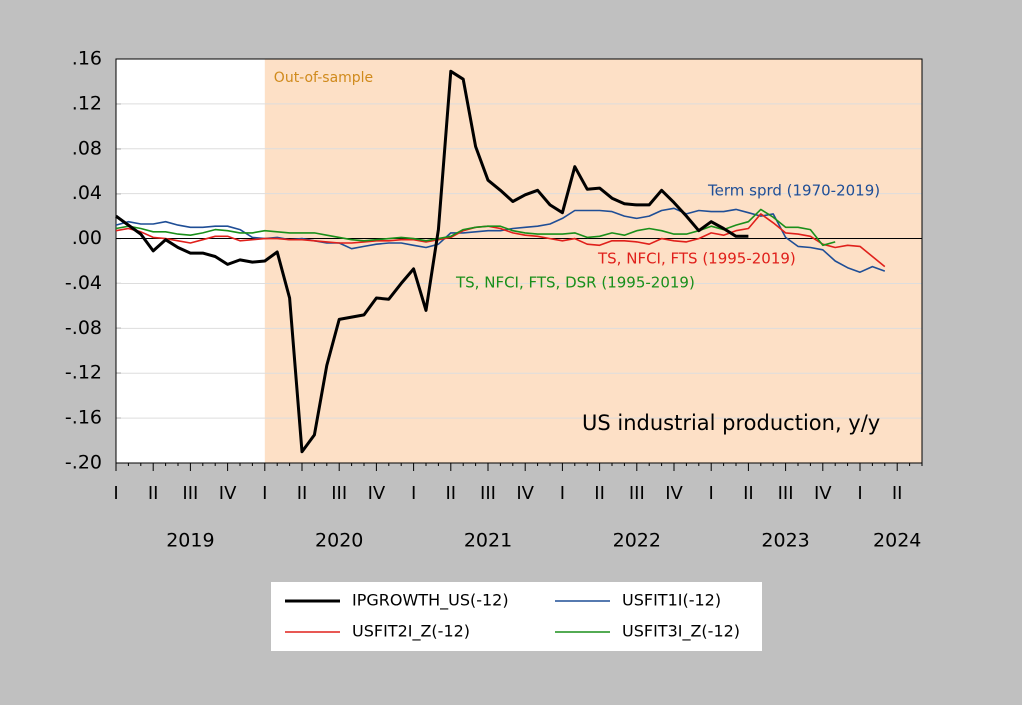  I want to click on y-tick-label: -.12, so click(83, 373).